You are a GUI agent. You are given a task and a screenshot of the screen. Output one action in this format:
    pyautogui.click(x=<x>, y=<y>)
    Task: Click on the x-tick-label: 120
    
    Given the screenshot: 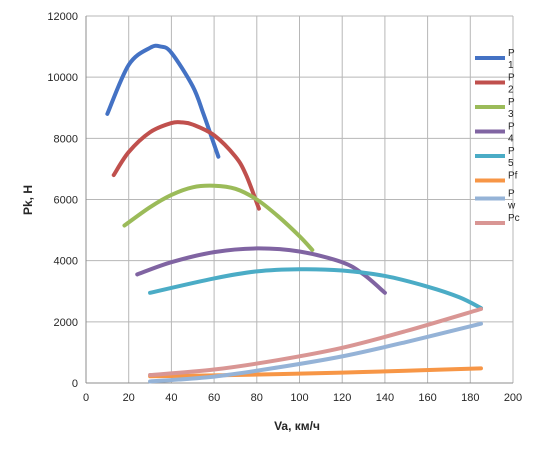 What is the action you would take?
    pyautogui.click(x=342, y=398)
    